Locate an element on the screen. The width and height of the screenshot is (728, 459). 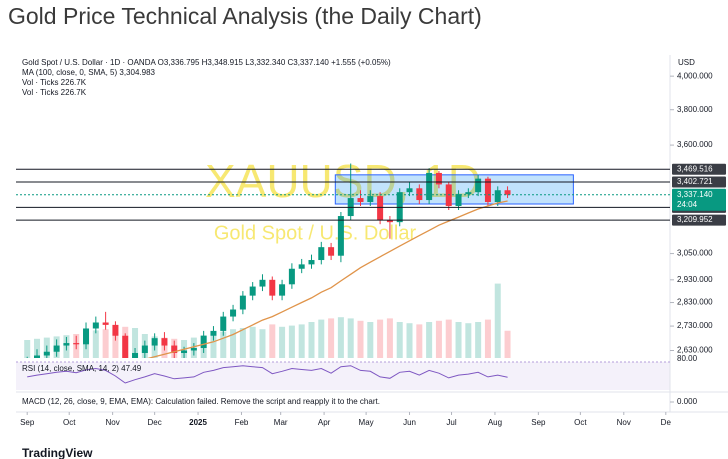
last-price-label: 3,337.140 is located at coordinates (695, 194).